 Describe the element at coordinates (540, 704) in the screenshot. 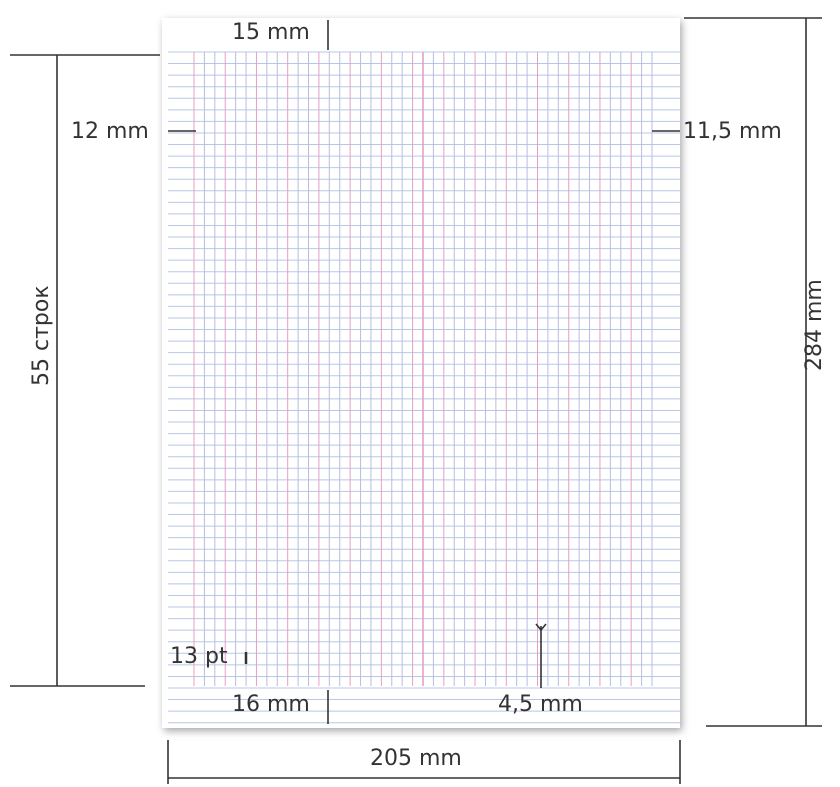

I see `column-spacing-label: 4,5 mm` at that location.